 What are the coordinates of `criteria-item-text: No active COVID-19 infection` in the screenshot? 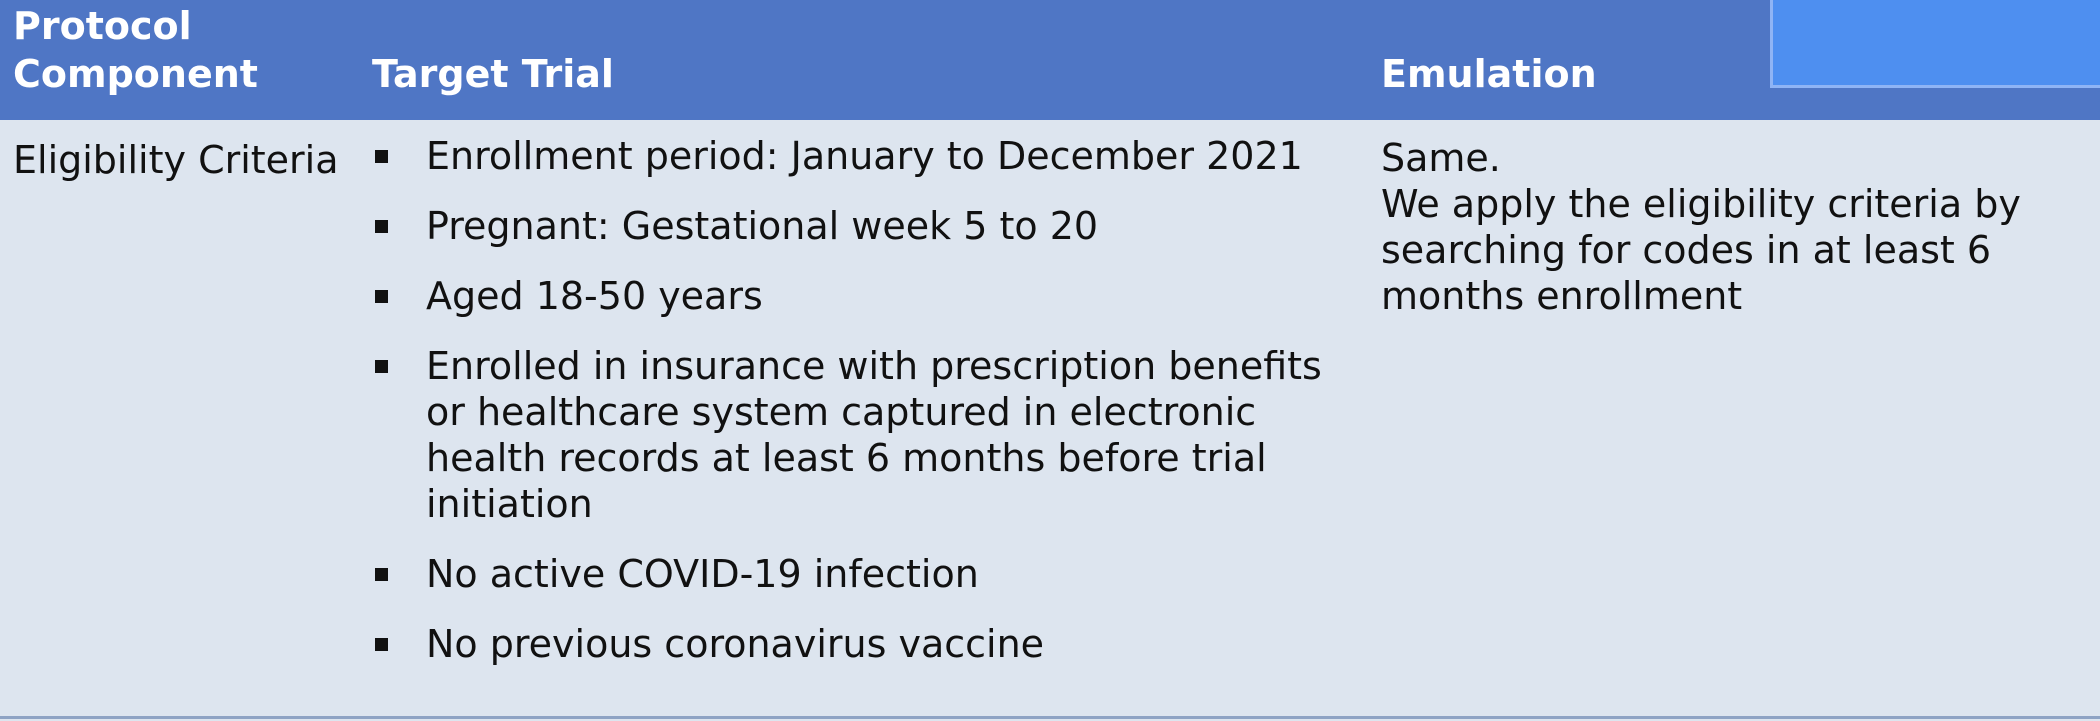 It's located at (702, 574).